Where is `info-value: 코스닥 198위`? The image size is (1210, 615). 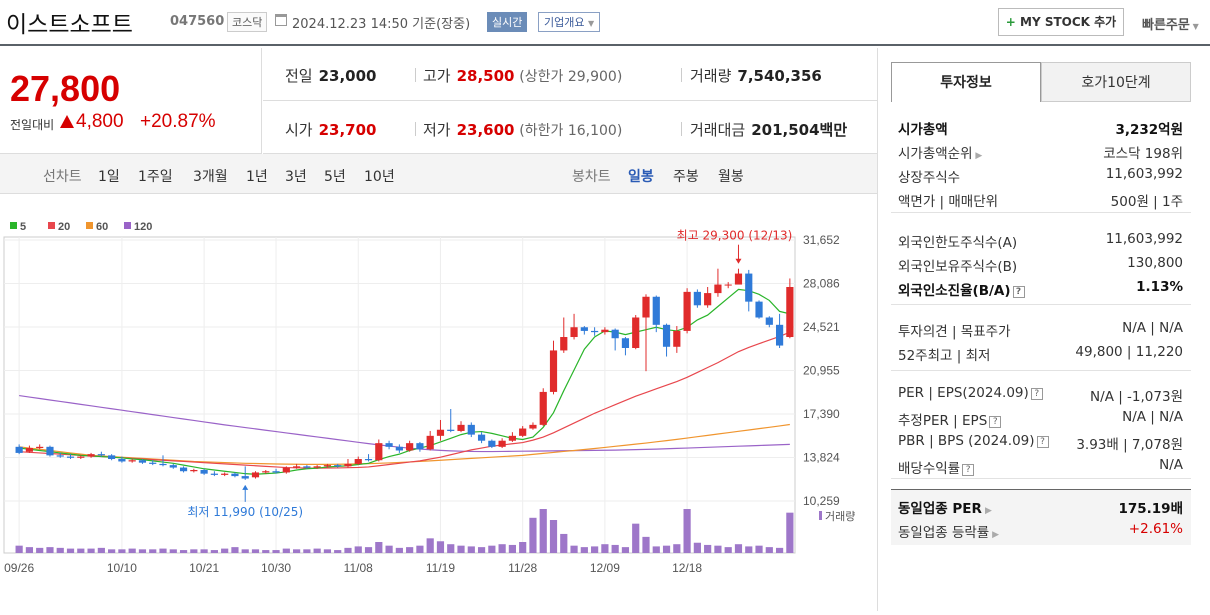
info-value: 코스닥 198위 is located at coordinates (1143, 154).